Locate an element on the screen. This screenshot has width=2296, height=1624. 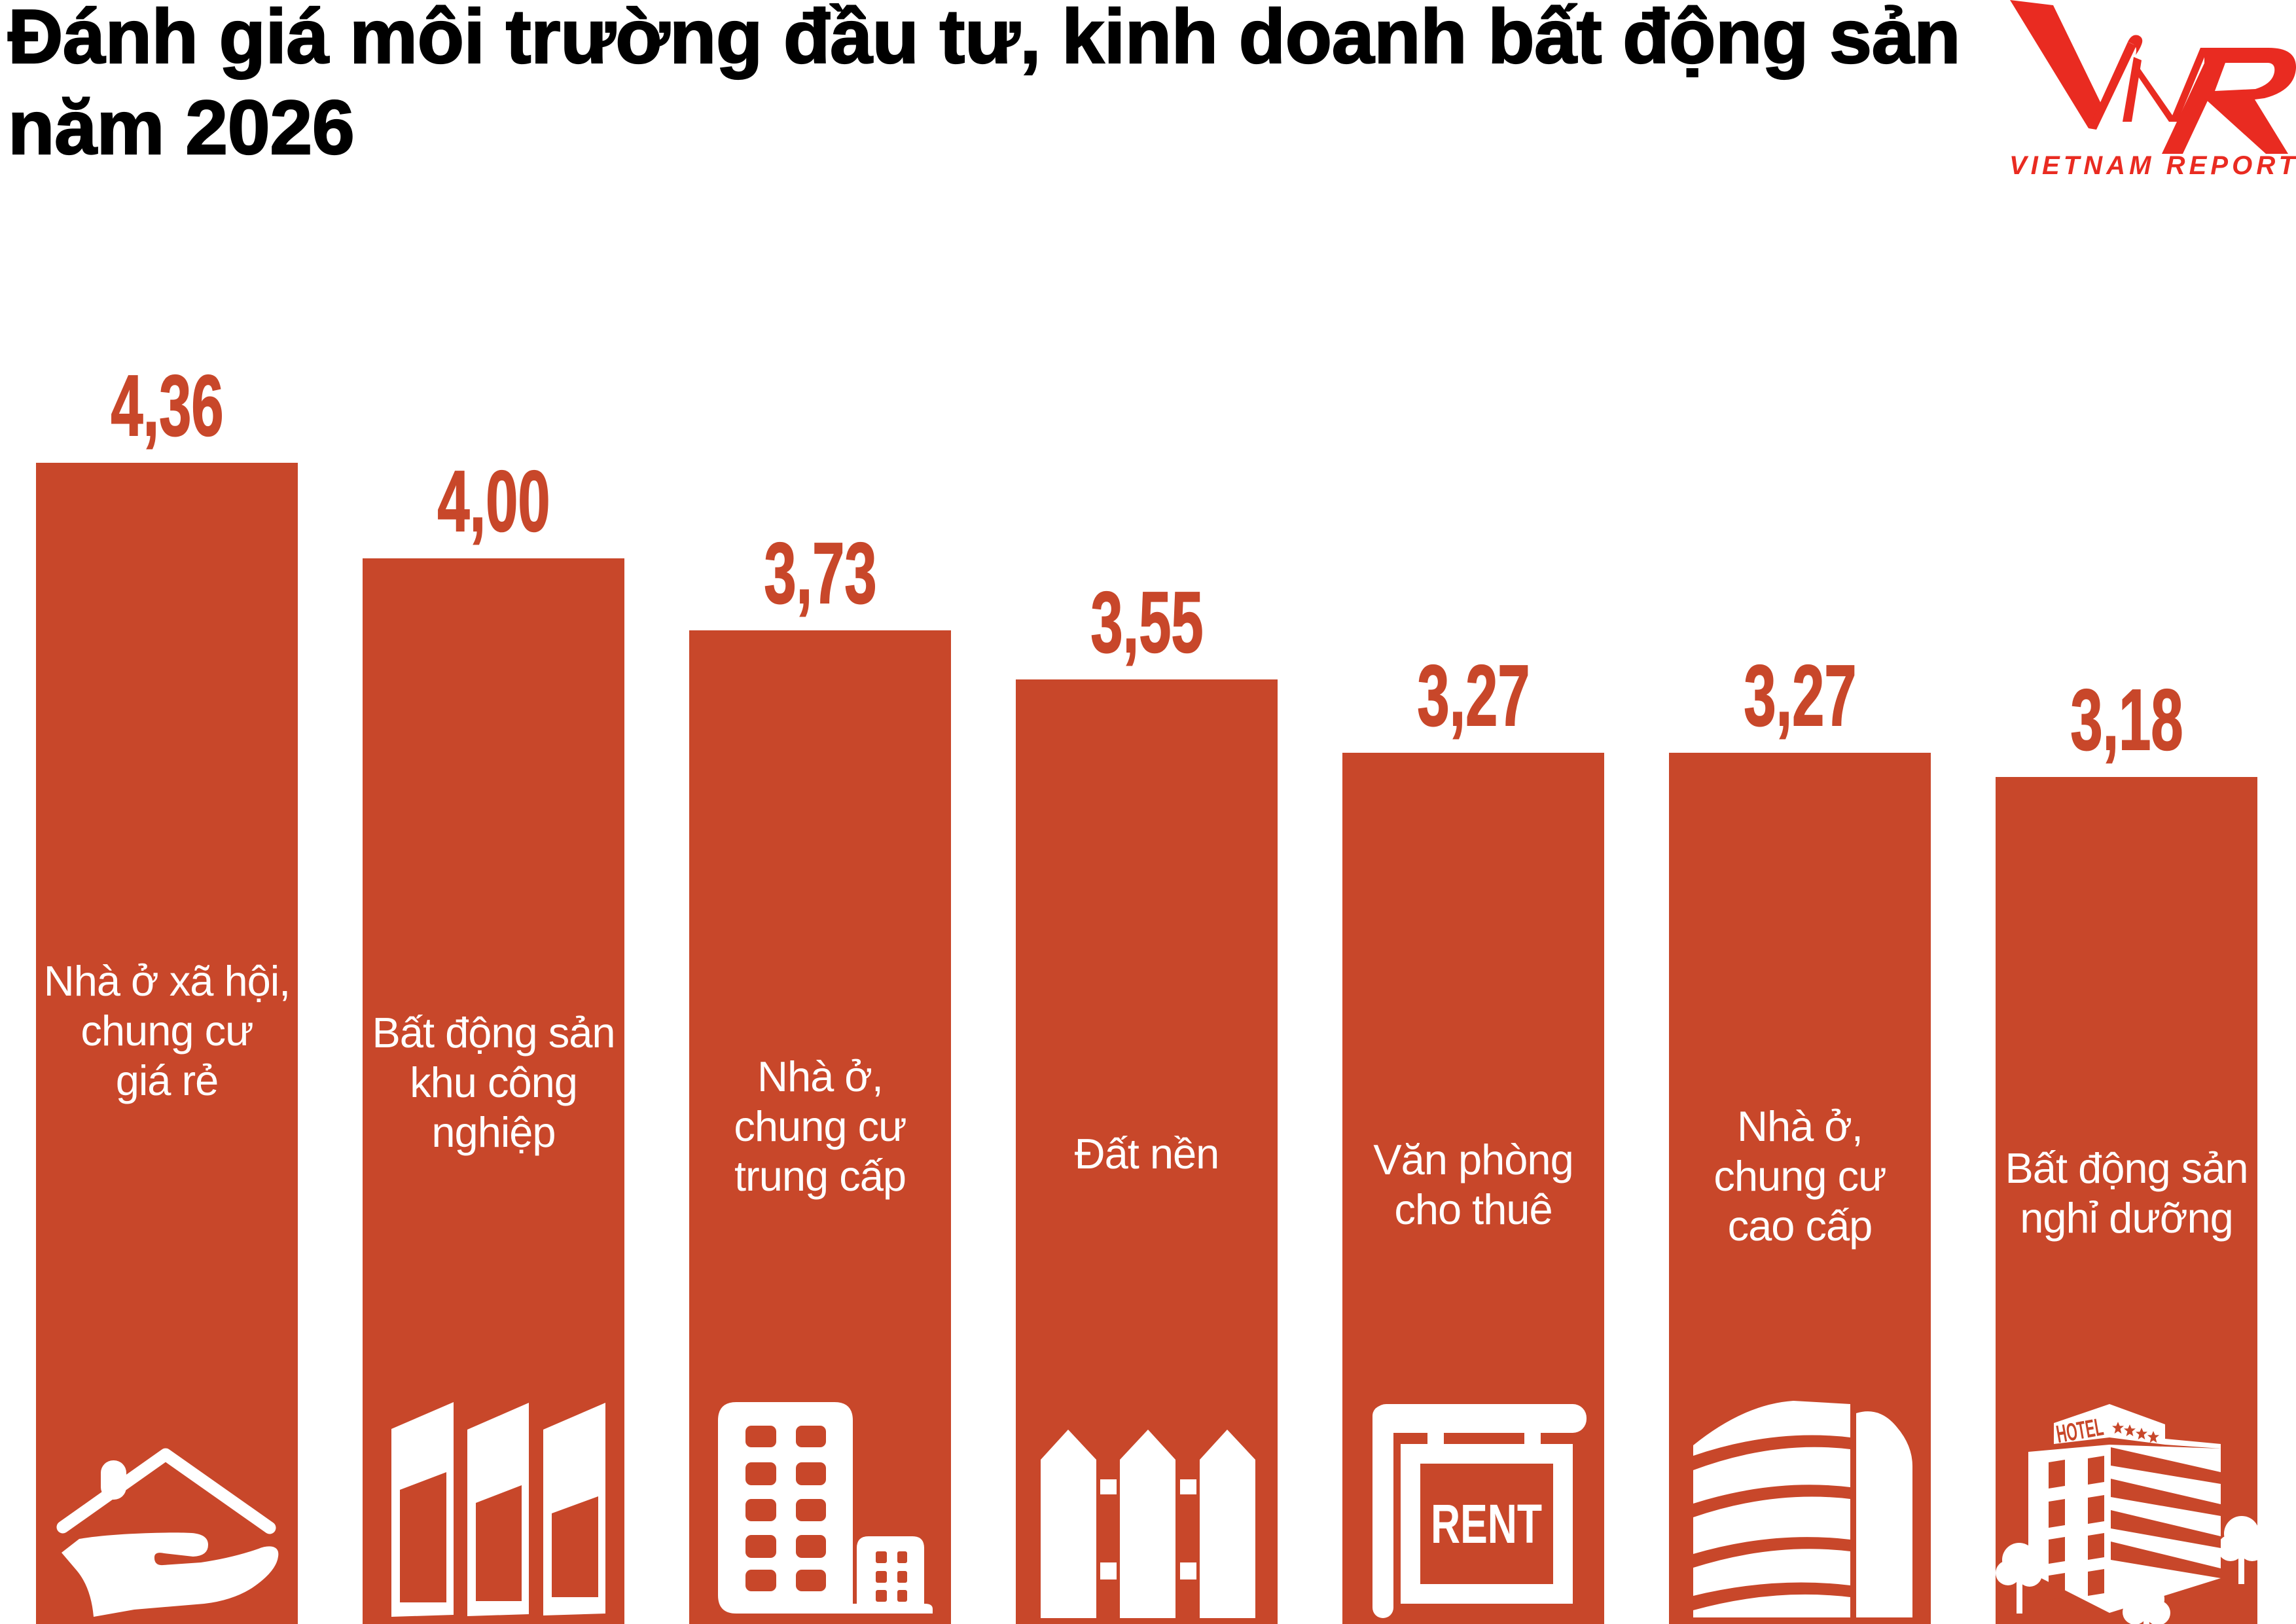
svg-text: HOTEL is located at coordinates (2080, 1431).